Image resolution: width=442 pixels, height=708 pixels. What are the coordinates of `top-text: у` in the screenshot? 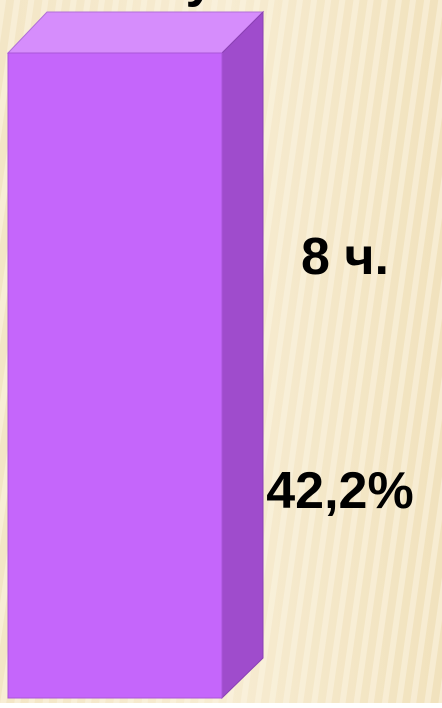 It's located at (200, 4).